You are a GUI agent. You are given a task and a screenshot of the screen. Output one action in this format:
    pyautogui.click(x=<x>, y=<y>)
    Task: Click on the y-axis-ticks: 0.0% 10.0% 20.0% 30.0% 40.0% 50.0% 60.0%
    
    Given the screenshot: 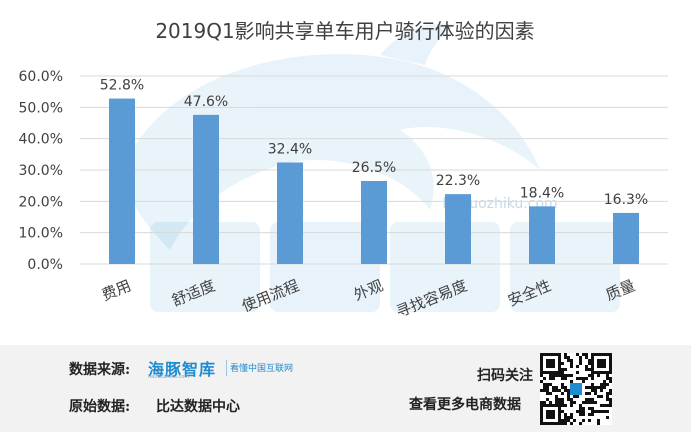 What is the action you would take?
    pyautogui.click(x=41, y=171)
    